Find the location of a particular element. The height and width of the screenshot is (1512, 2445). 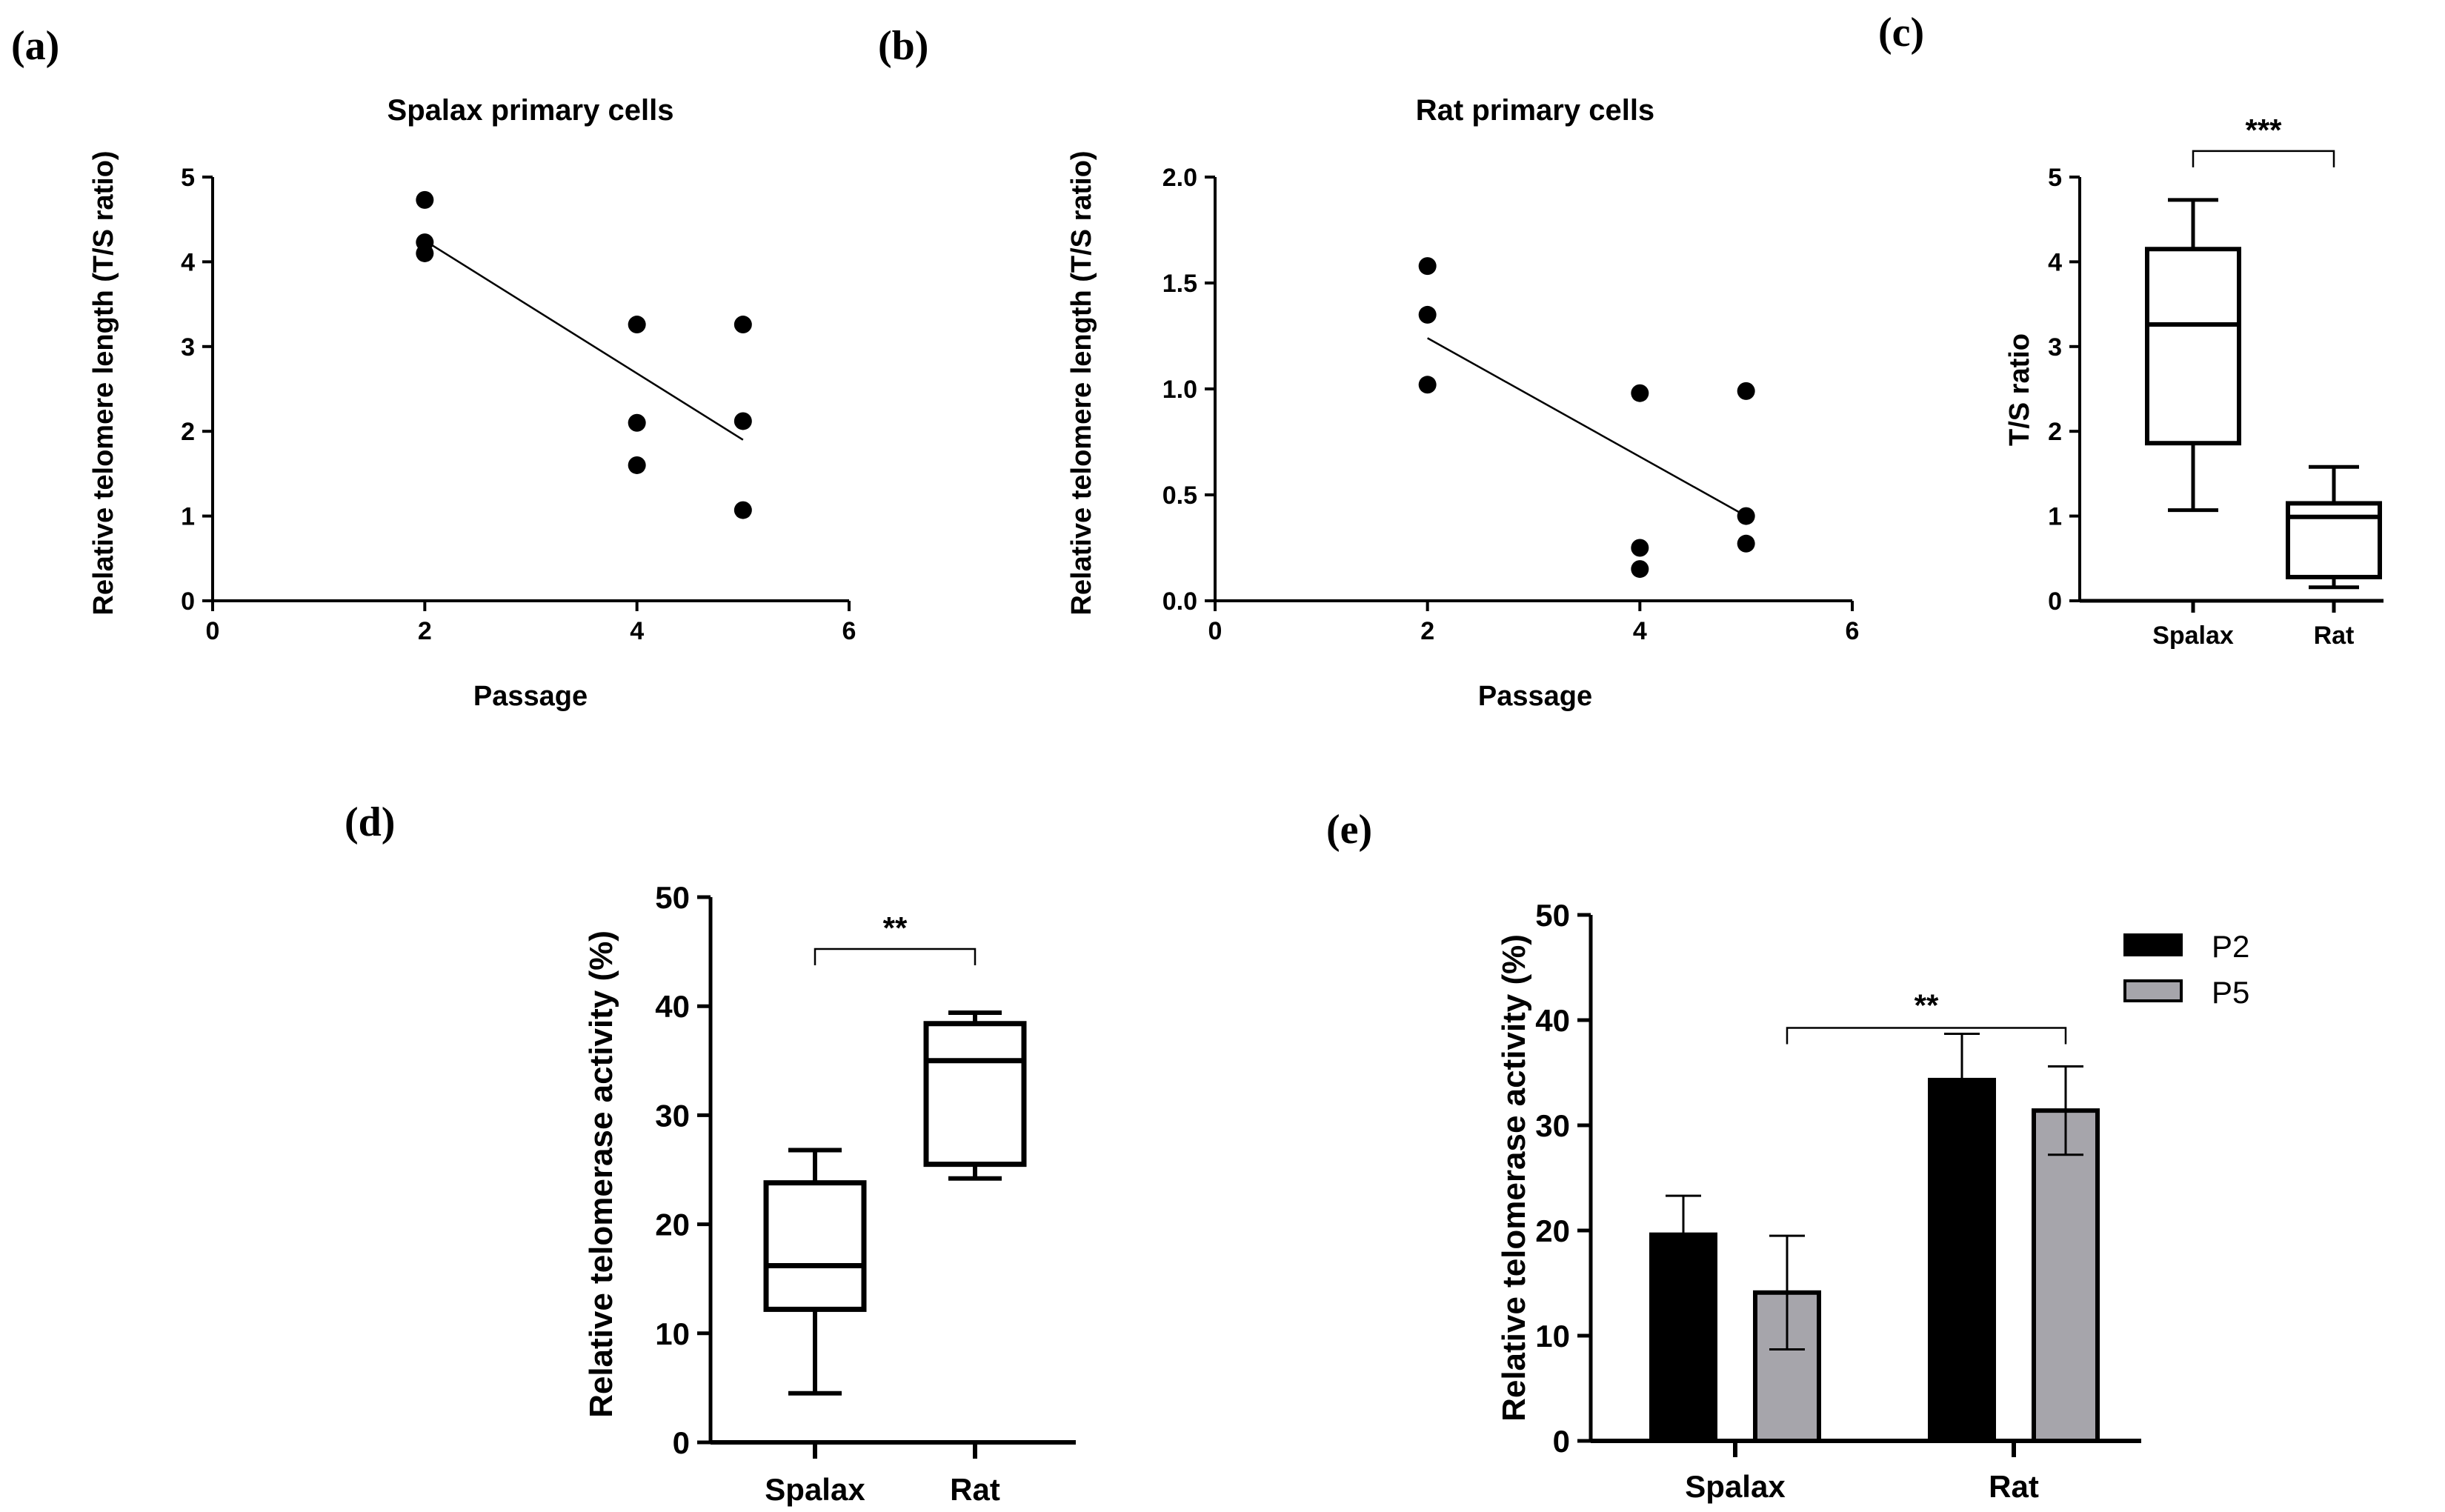

chart-a-fit-line is located at coordinates (584, 340).